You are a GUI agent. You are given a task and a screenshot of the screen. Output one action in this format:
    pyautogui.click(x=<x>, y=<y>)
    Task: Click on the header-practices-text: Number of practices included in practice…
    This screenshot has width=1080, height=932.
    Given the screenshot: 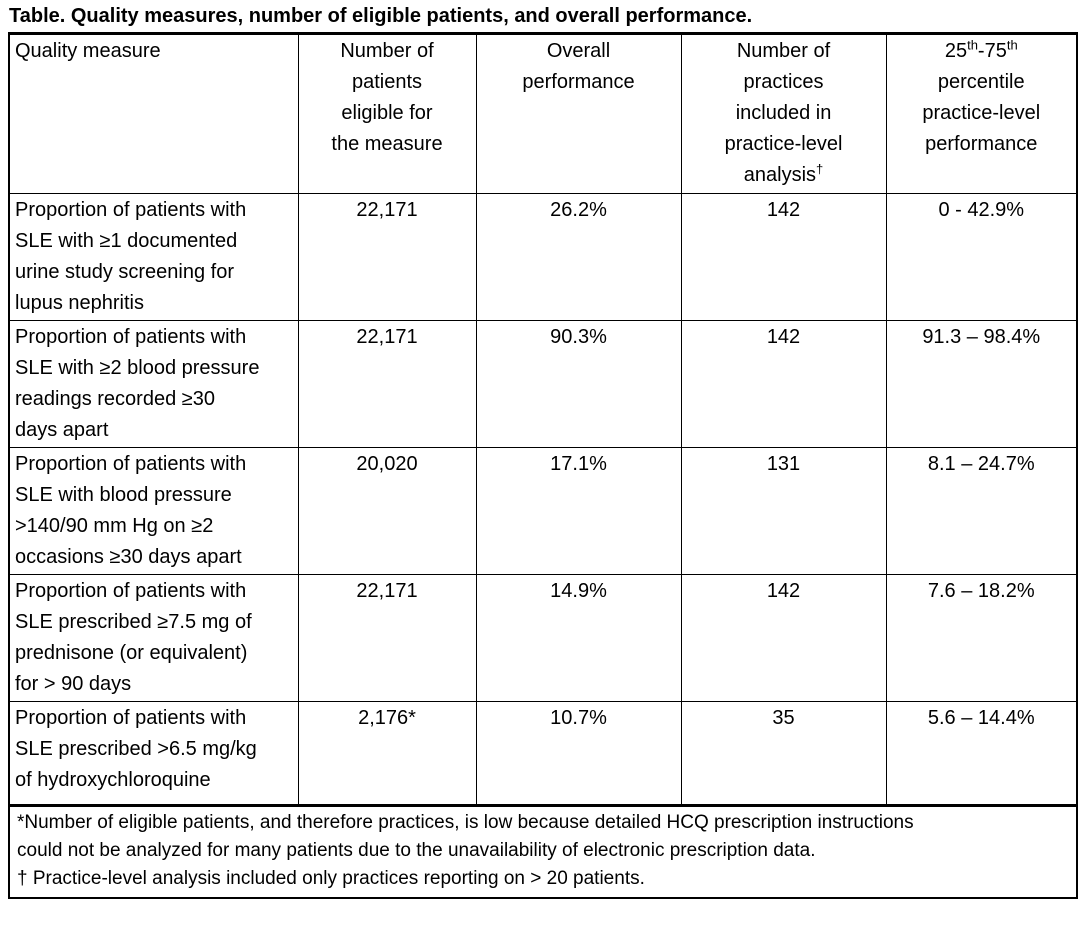 What is the action you would take?
    pyautogui.click(x=783, y=113)
    